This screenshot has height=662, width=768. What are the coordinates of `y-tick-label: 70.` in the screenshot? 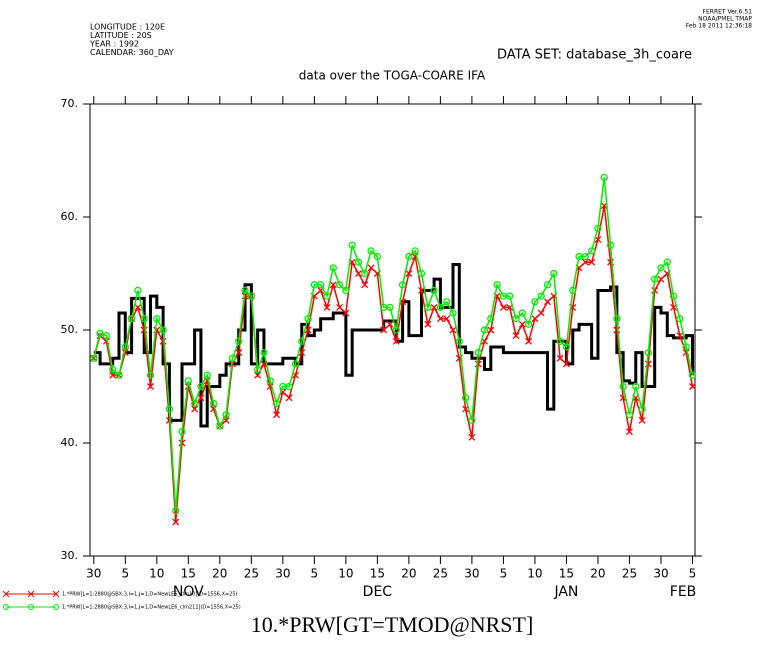 It's located at (70, 103).